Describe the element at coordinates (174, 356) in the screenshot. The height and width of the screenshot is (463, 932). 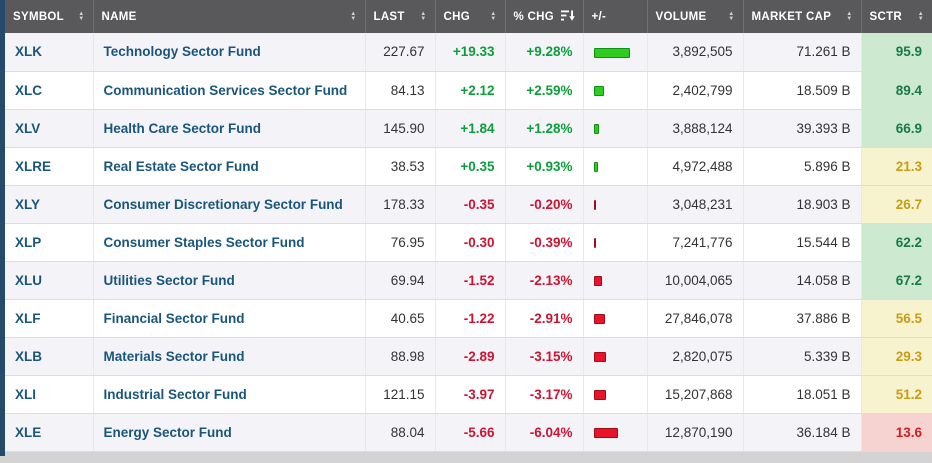
I see `fund-name-link: Materials Sector Fund` at that location.